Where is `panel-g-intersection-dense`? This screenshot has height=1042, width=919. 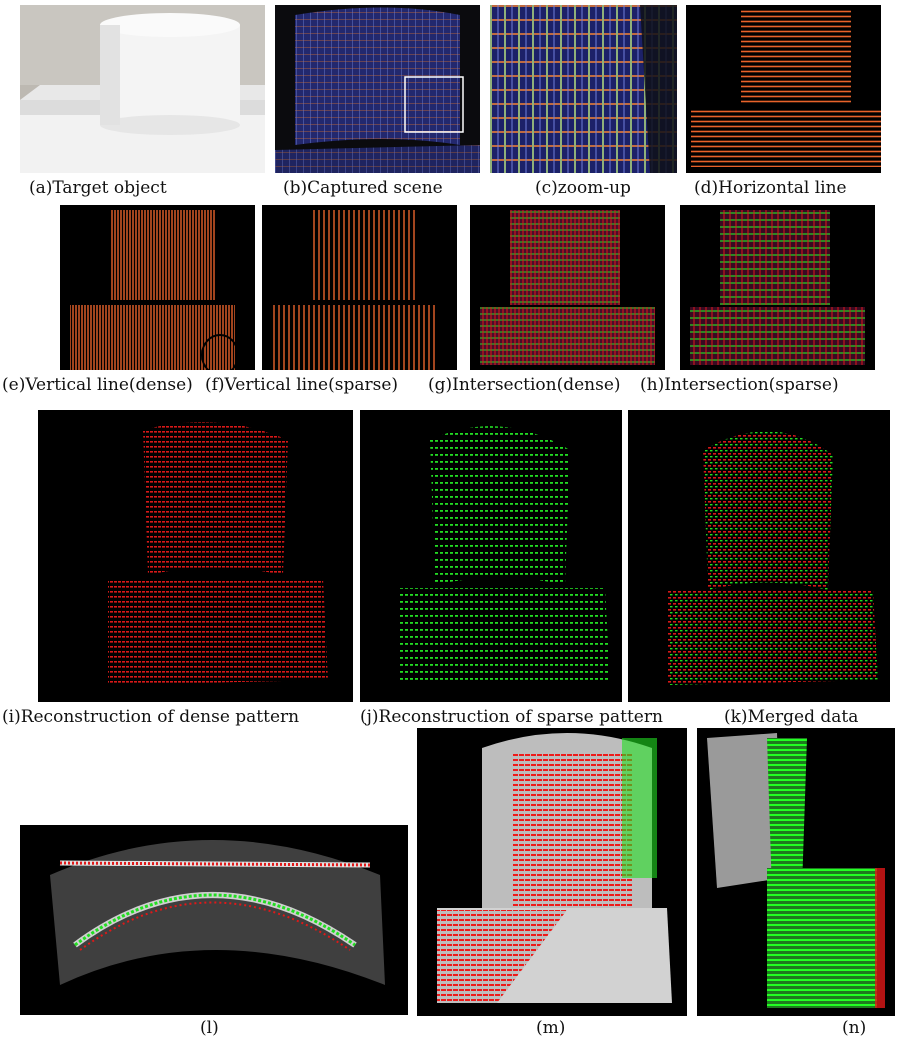 panel-g-intersection-dense is located at coordinates (567, 287).